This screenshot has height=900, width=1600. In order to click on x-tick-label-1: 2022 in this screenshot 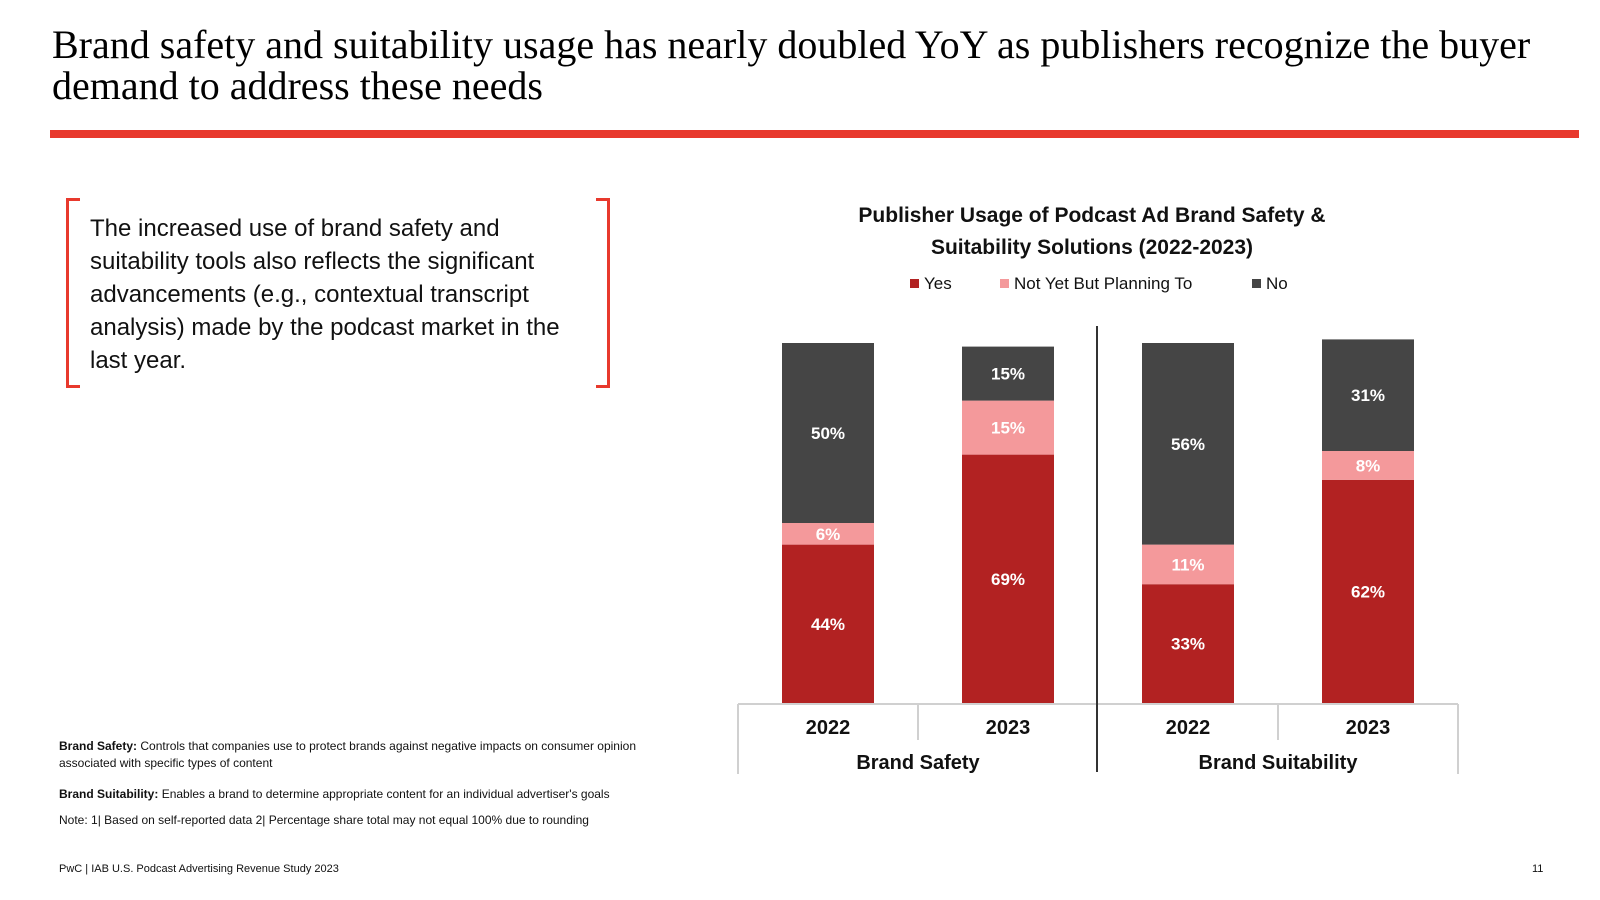, I will do `click(828, 728)`.